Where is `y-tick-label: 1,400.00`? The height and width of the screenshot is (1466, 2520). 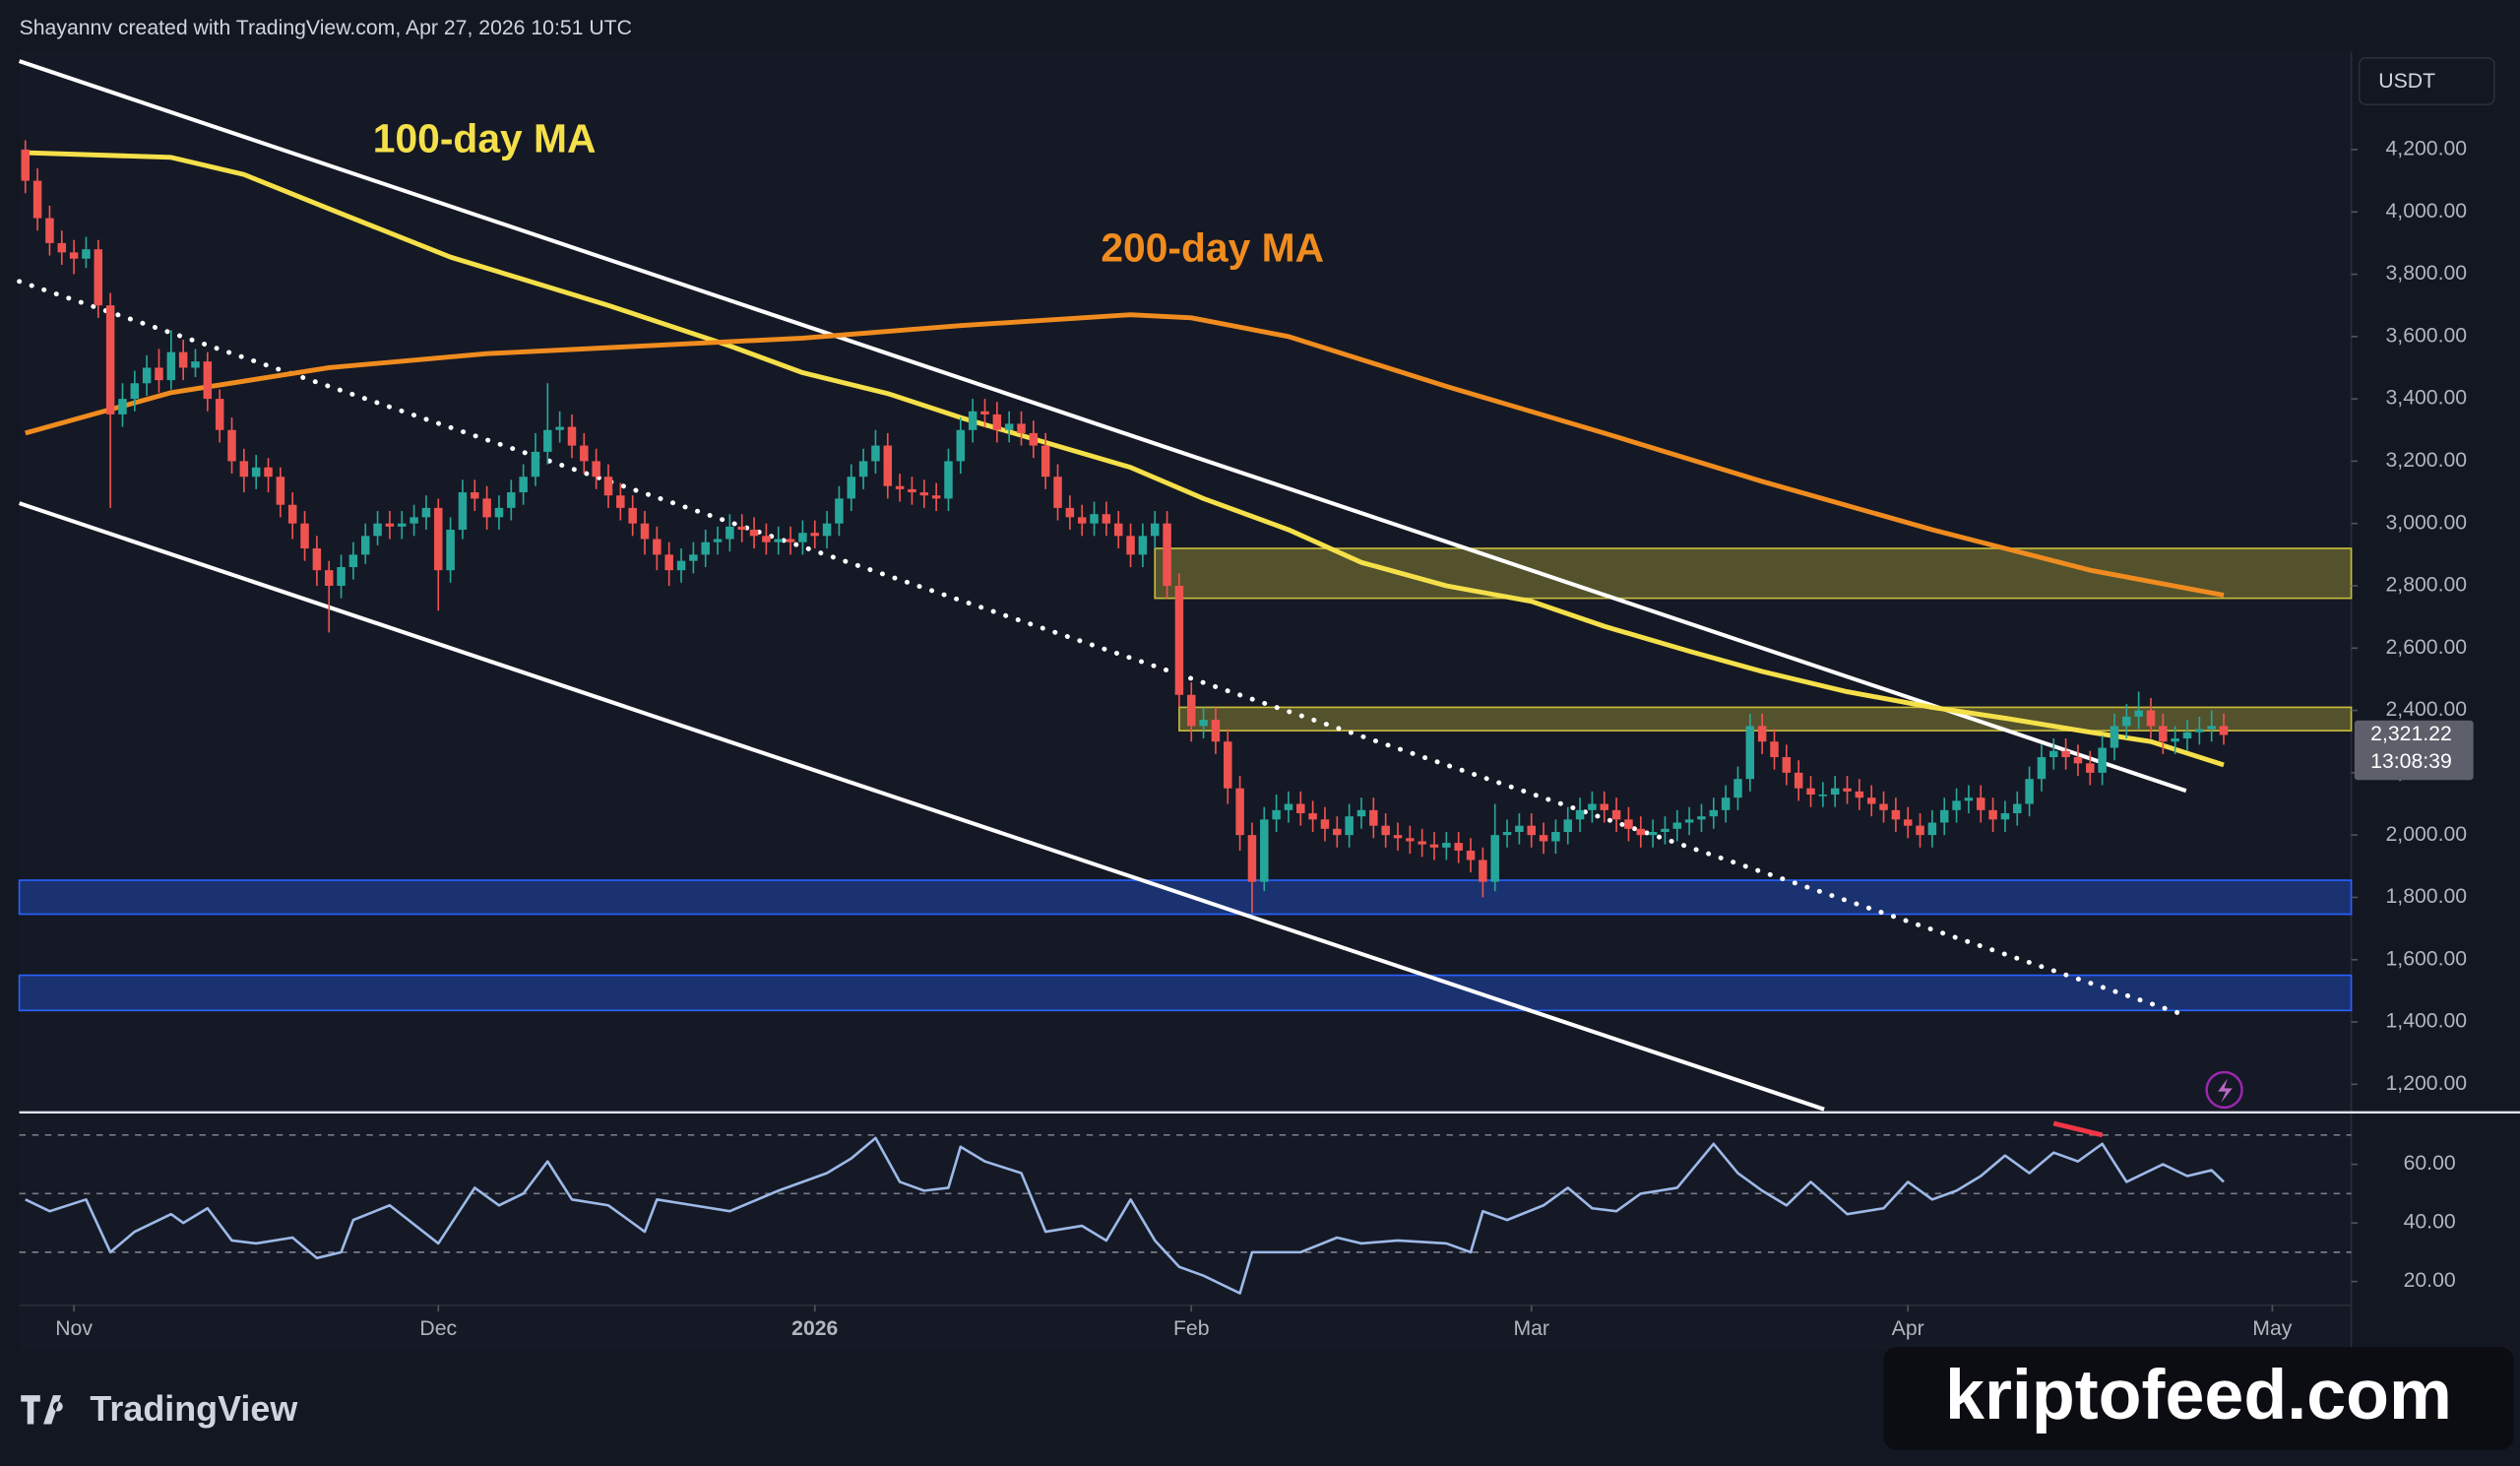 y-tick-label: 1,400.00 is located at coordinates (2427, 1022).